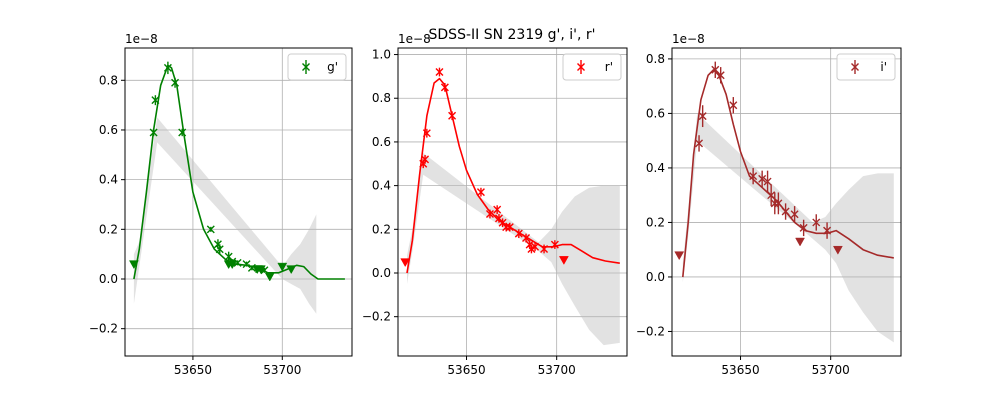 Image resolution: width=1000 pixels, height=400 pixels. What do you see at coordinates (282, 370) in the screenshot?
I see `x-tick-label: 53700` at bounding box center [282, 370].